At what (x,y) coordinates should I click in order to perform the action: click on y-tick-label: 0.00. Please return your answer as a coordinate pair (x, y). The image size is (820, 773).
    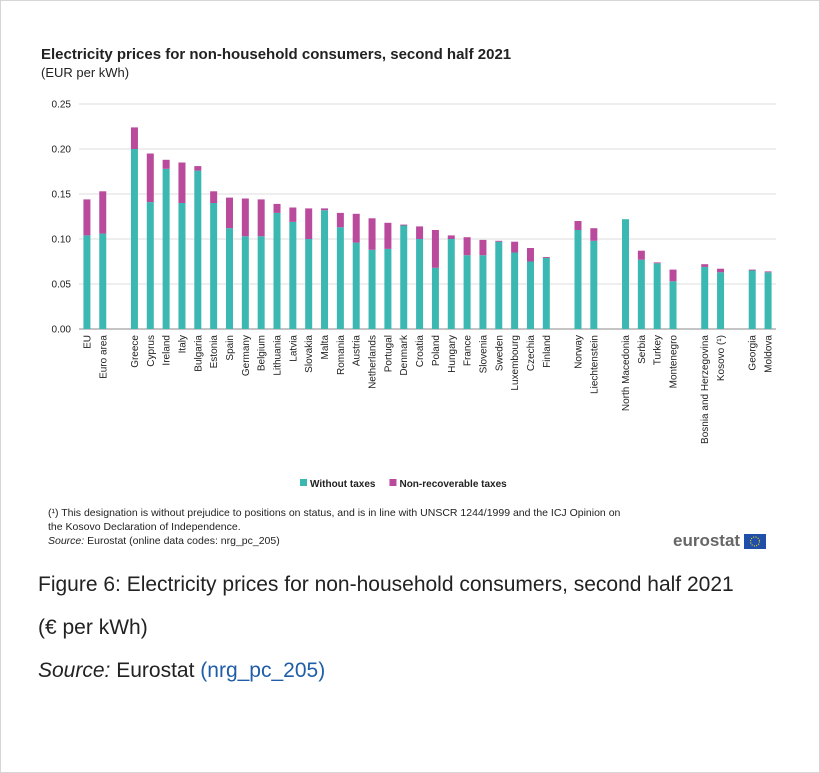
    Looking at the image, I should click on (62, 330).